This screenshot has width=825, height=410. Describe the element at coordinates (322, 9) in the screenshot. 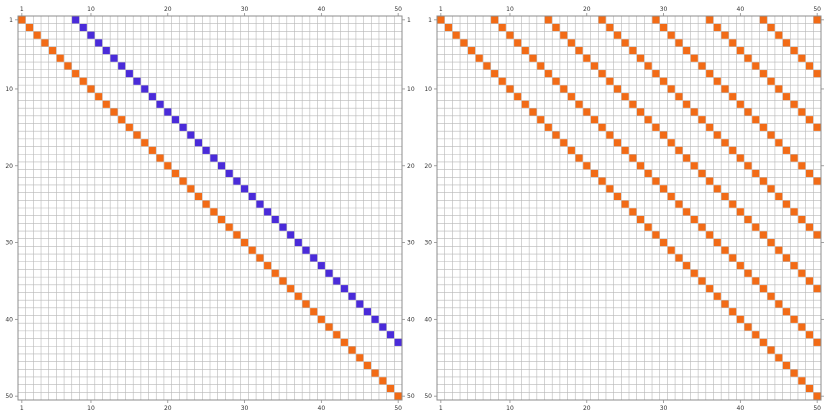

I see `x-tick-label-top: 40` at that location.